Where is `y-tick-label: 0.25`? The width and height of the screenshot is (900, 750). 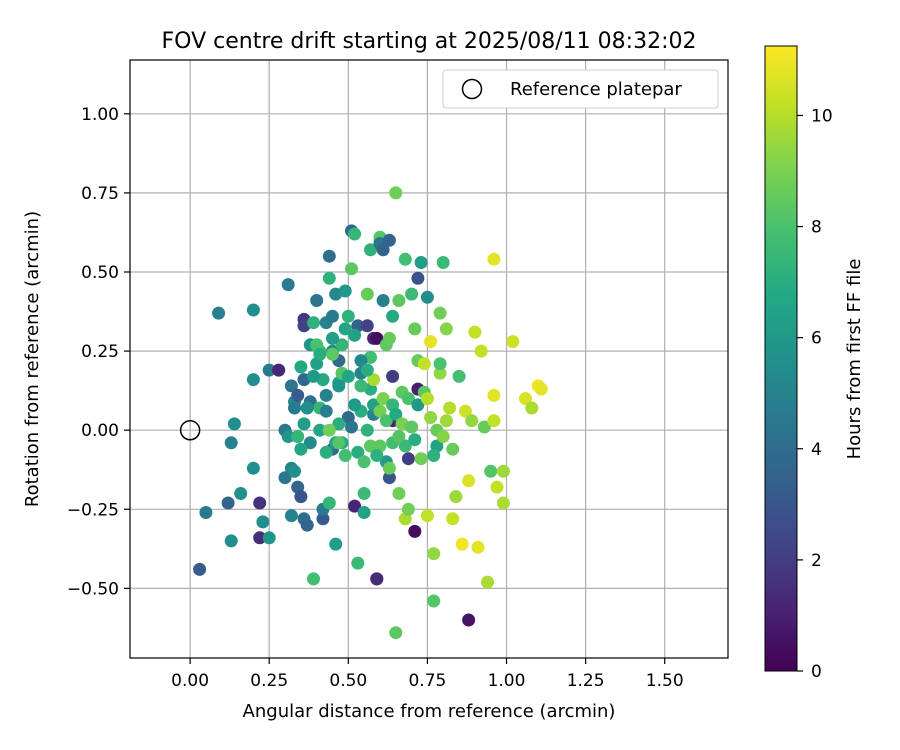 y-tick-label: 0.25 is located at coordinates (100, 352).